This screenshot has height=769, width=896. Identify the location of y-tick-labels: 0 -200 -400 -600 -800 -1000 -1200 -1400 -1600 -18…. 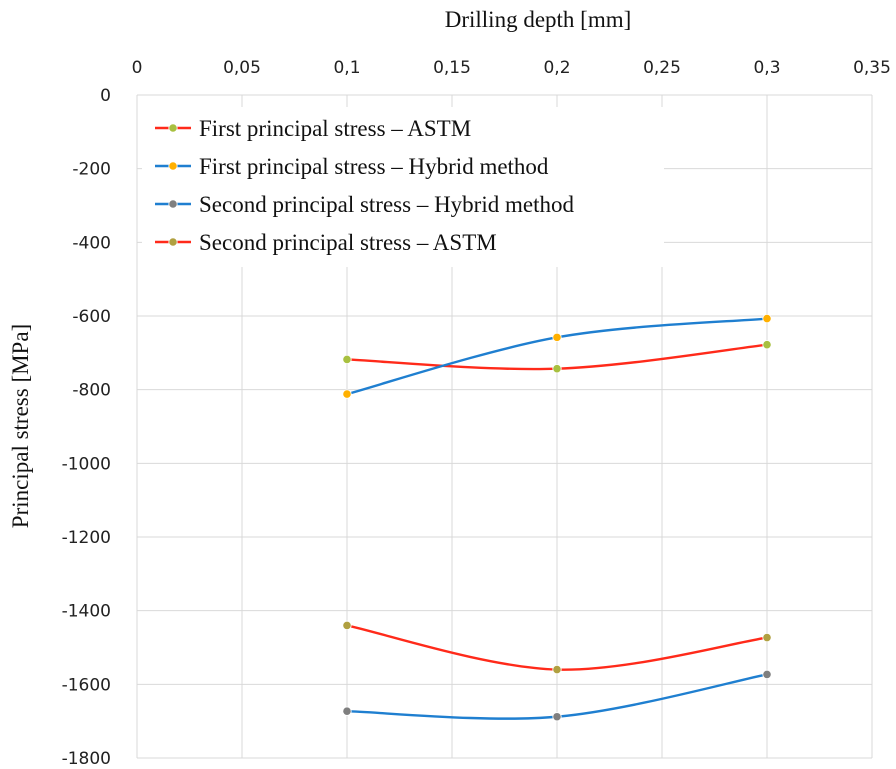
(86, 427).